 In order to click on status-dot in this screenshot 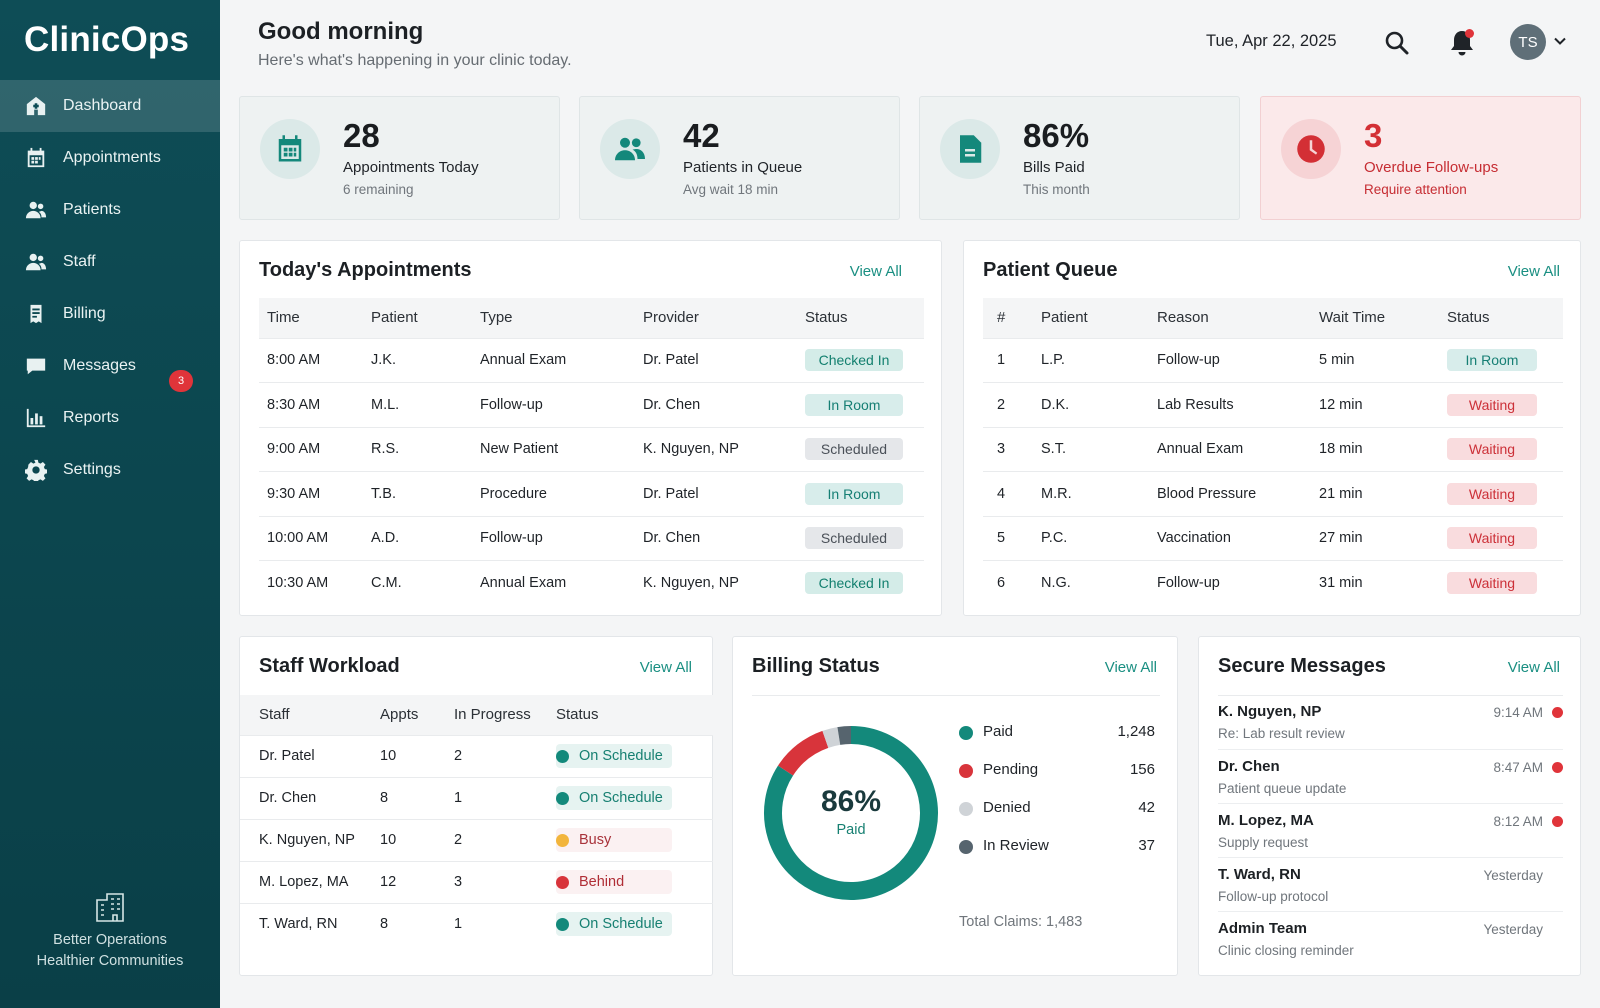, I will do `click(562, 924)`.